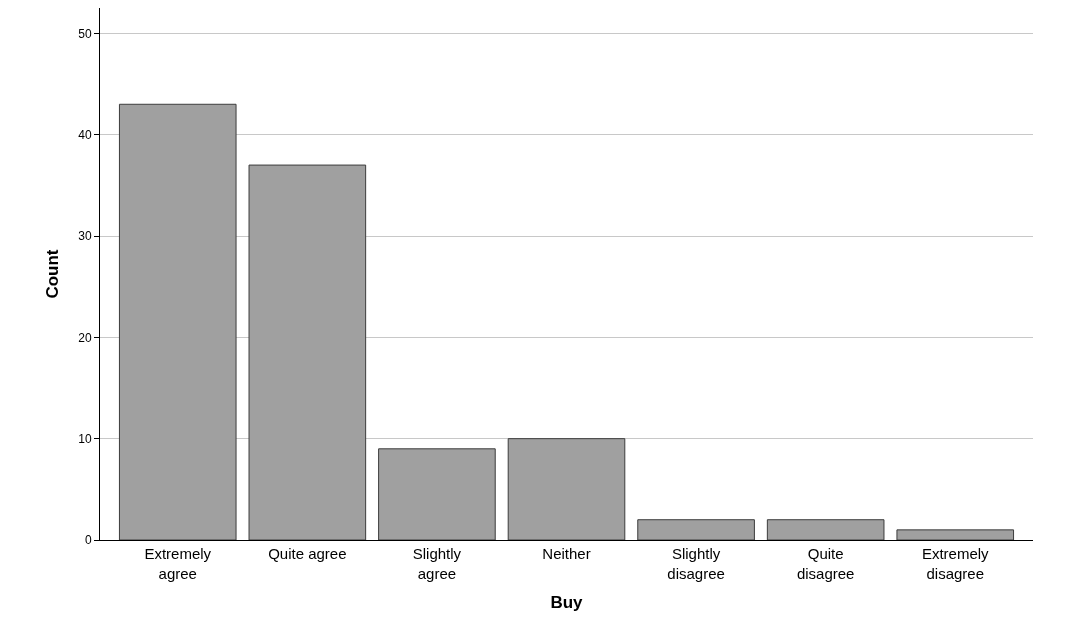 The width and height of the screenshot is (1073, 637). What do you see at coordinates (437, 563) in the screenshot?
I see `x-tick-label: Slightly agree` at bounding box center [437, 563].